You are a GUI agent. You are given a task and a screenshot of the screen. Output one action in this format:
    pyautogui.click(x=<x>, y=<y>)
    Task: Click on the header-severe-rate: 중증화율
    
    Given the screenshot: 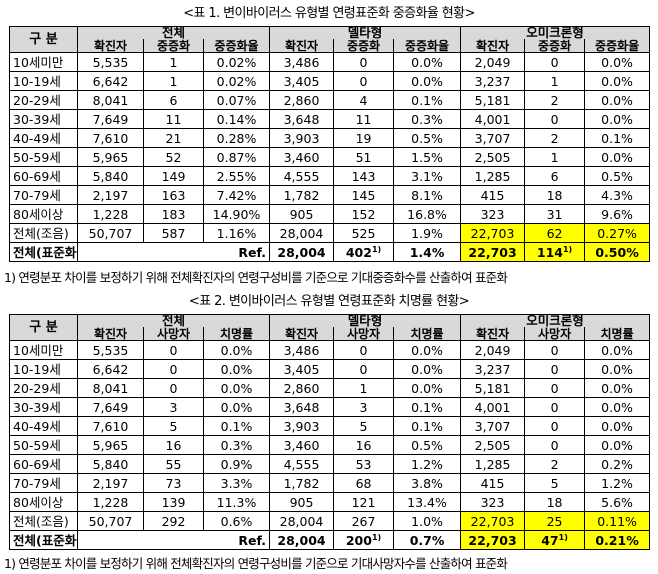 What is the action you would take?
    pyautogui.click(x=427, y=46)
    